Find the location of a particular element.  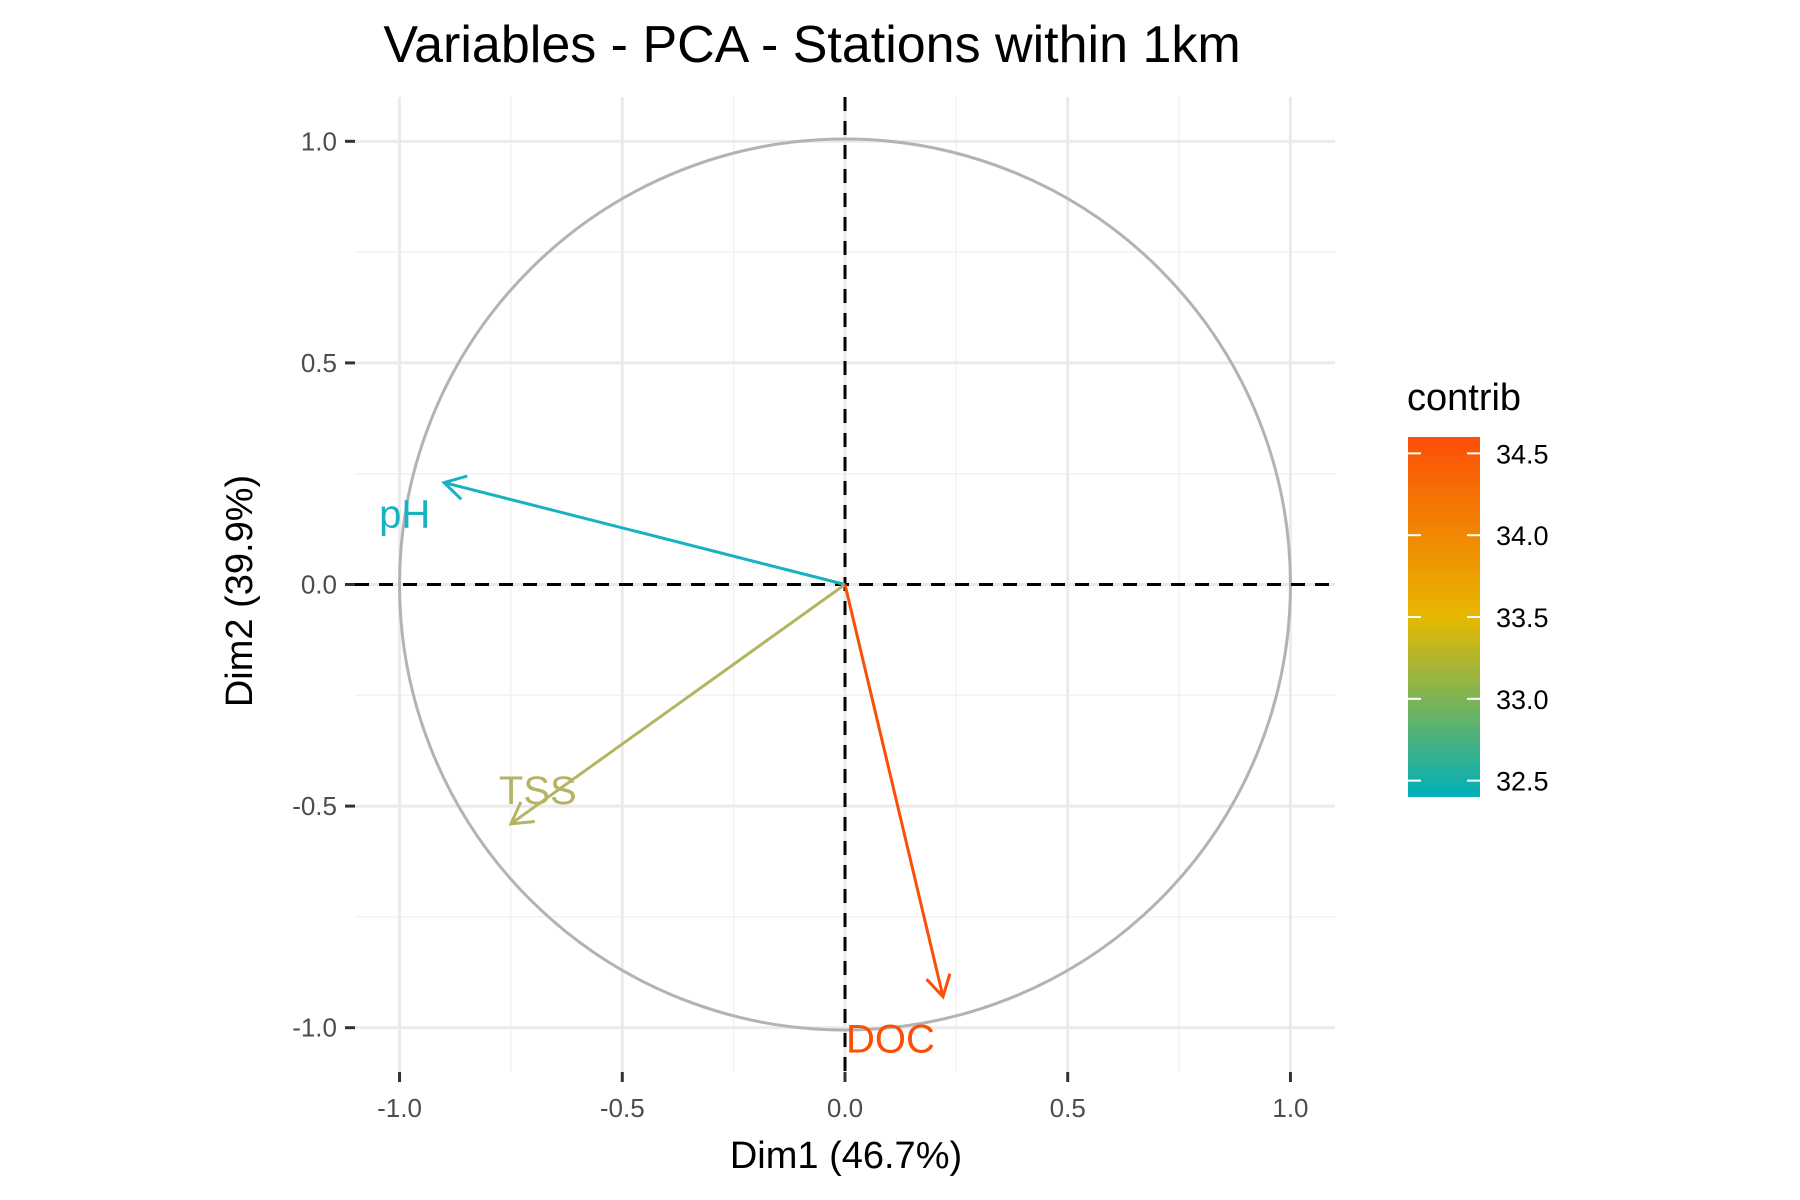

x-tick-label: 1.0 is located at coordinates (1290, 1108).